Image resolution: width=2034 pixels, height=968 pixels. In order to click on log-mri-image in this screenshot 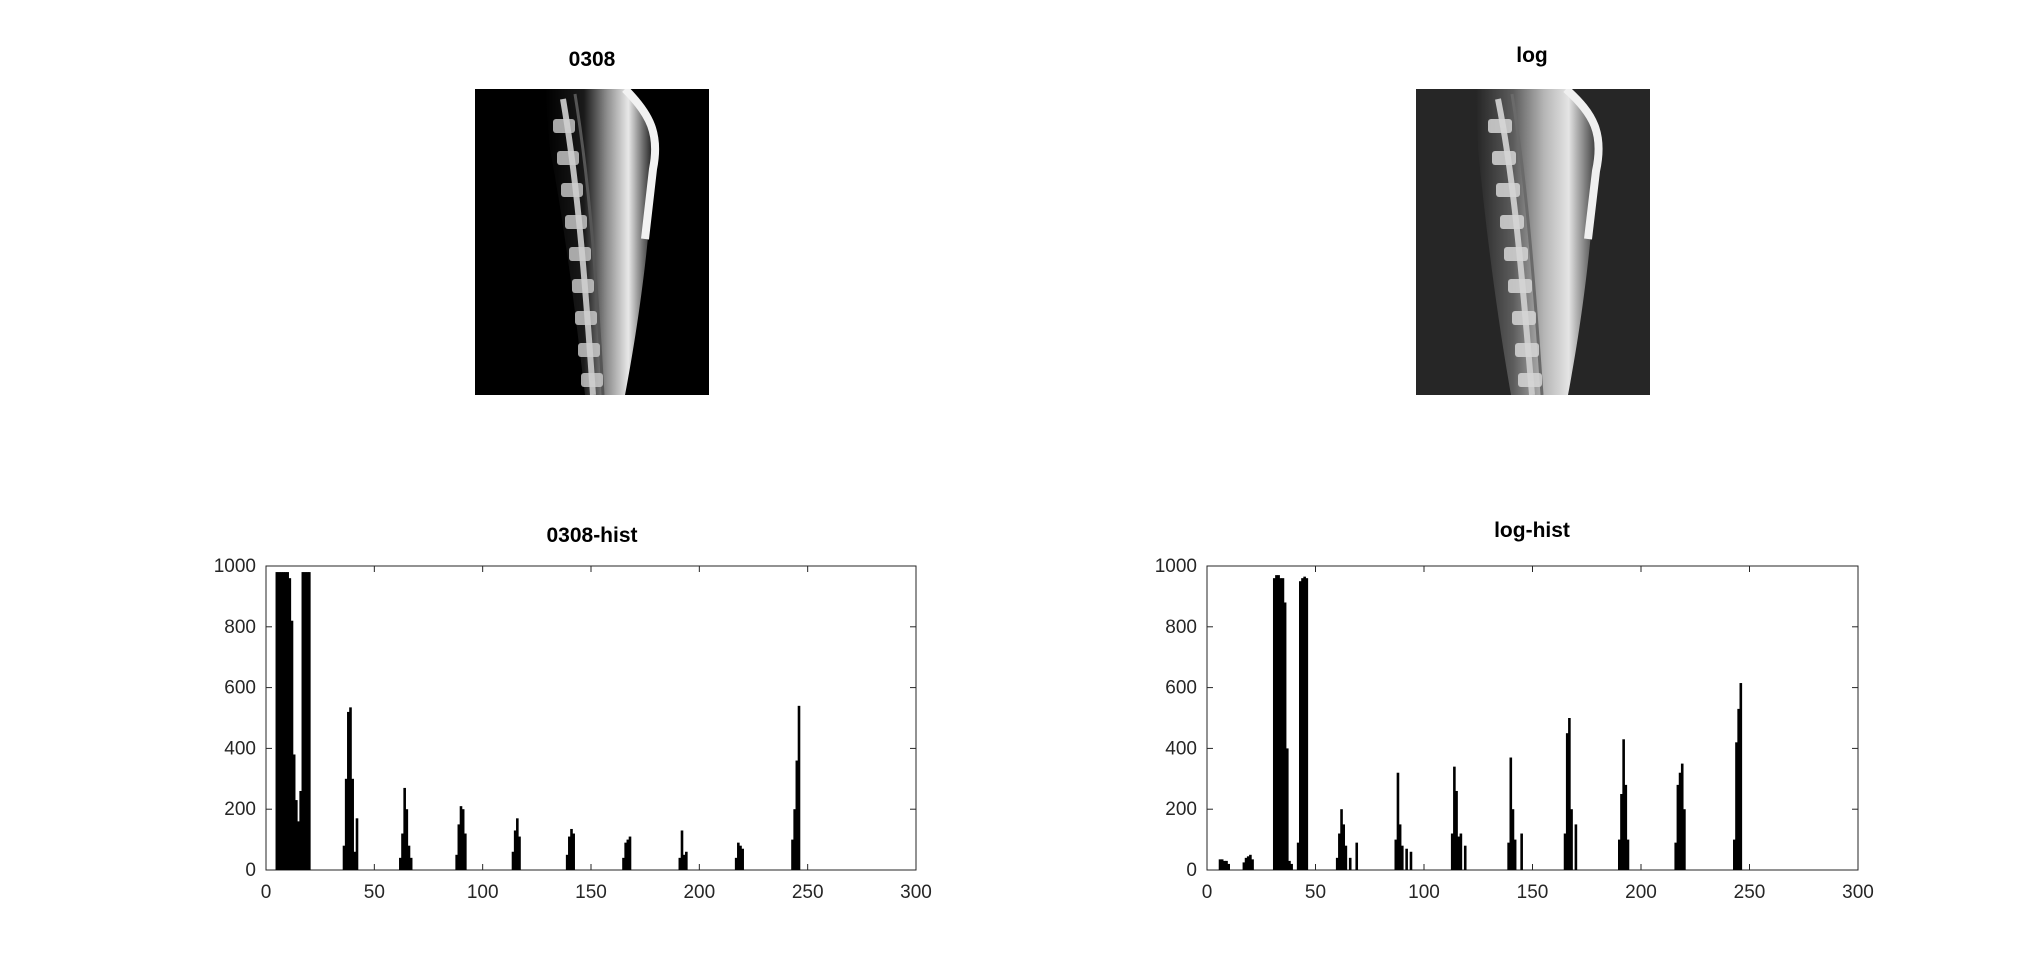, I will do `click(1533, 242)`.